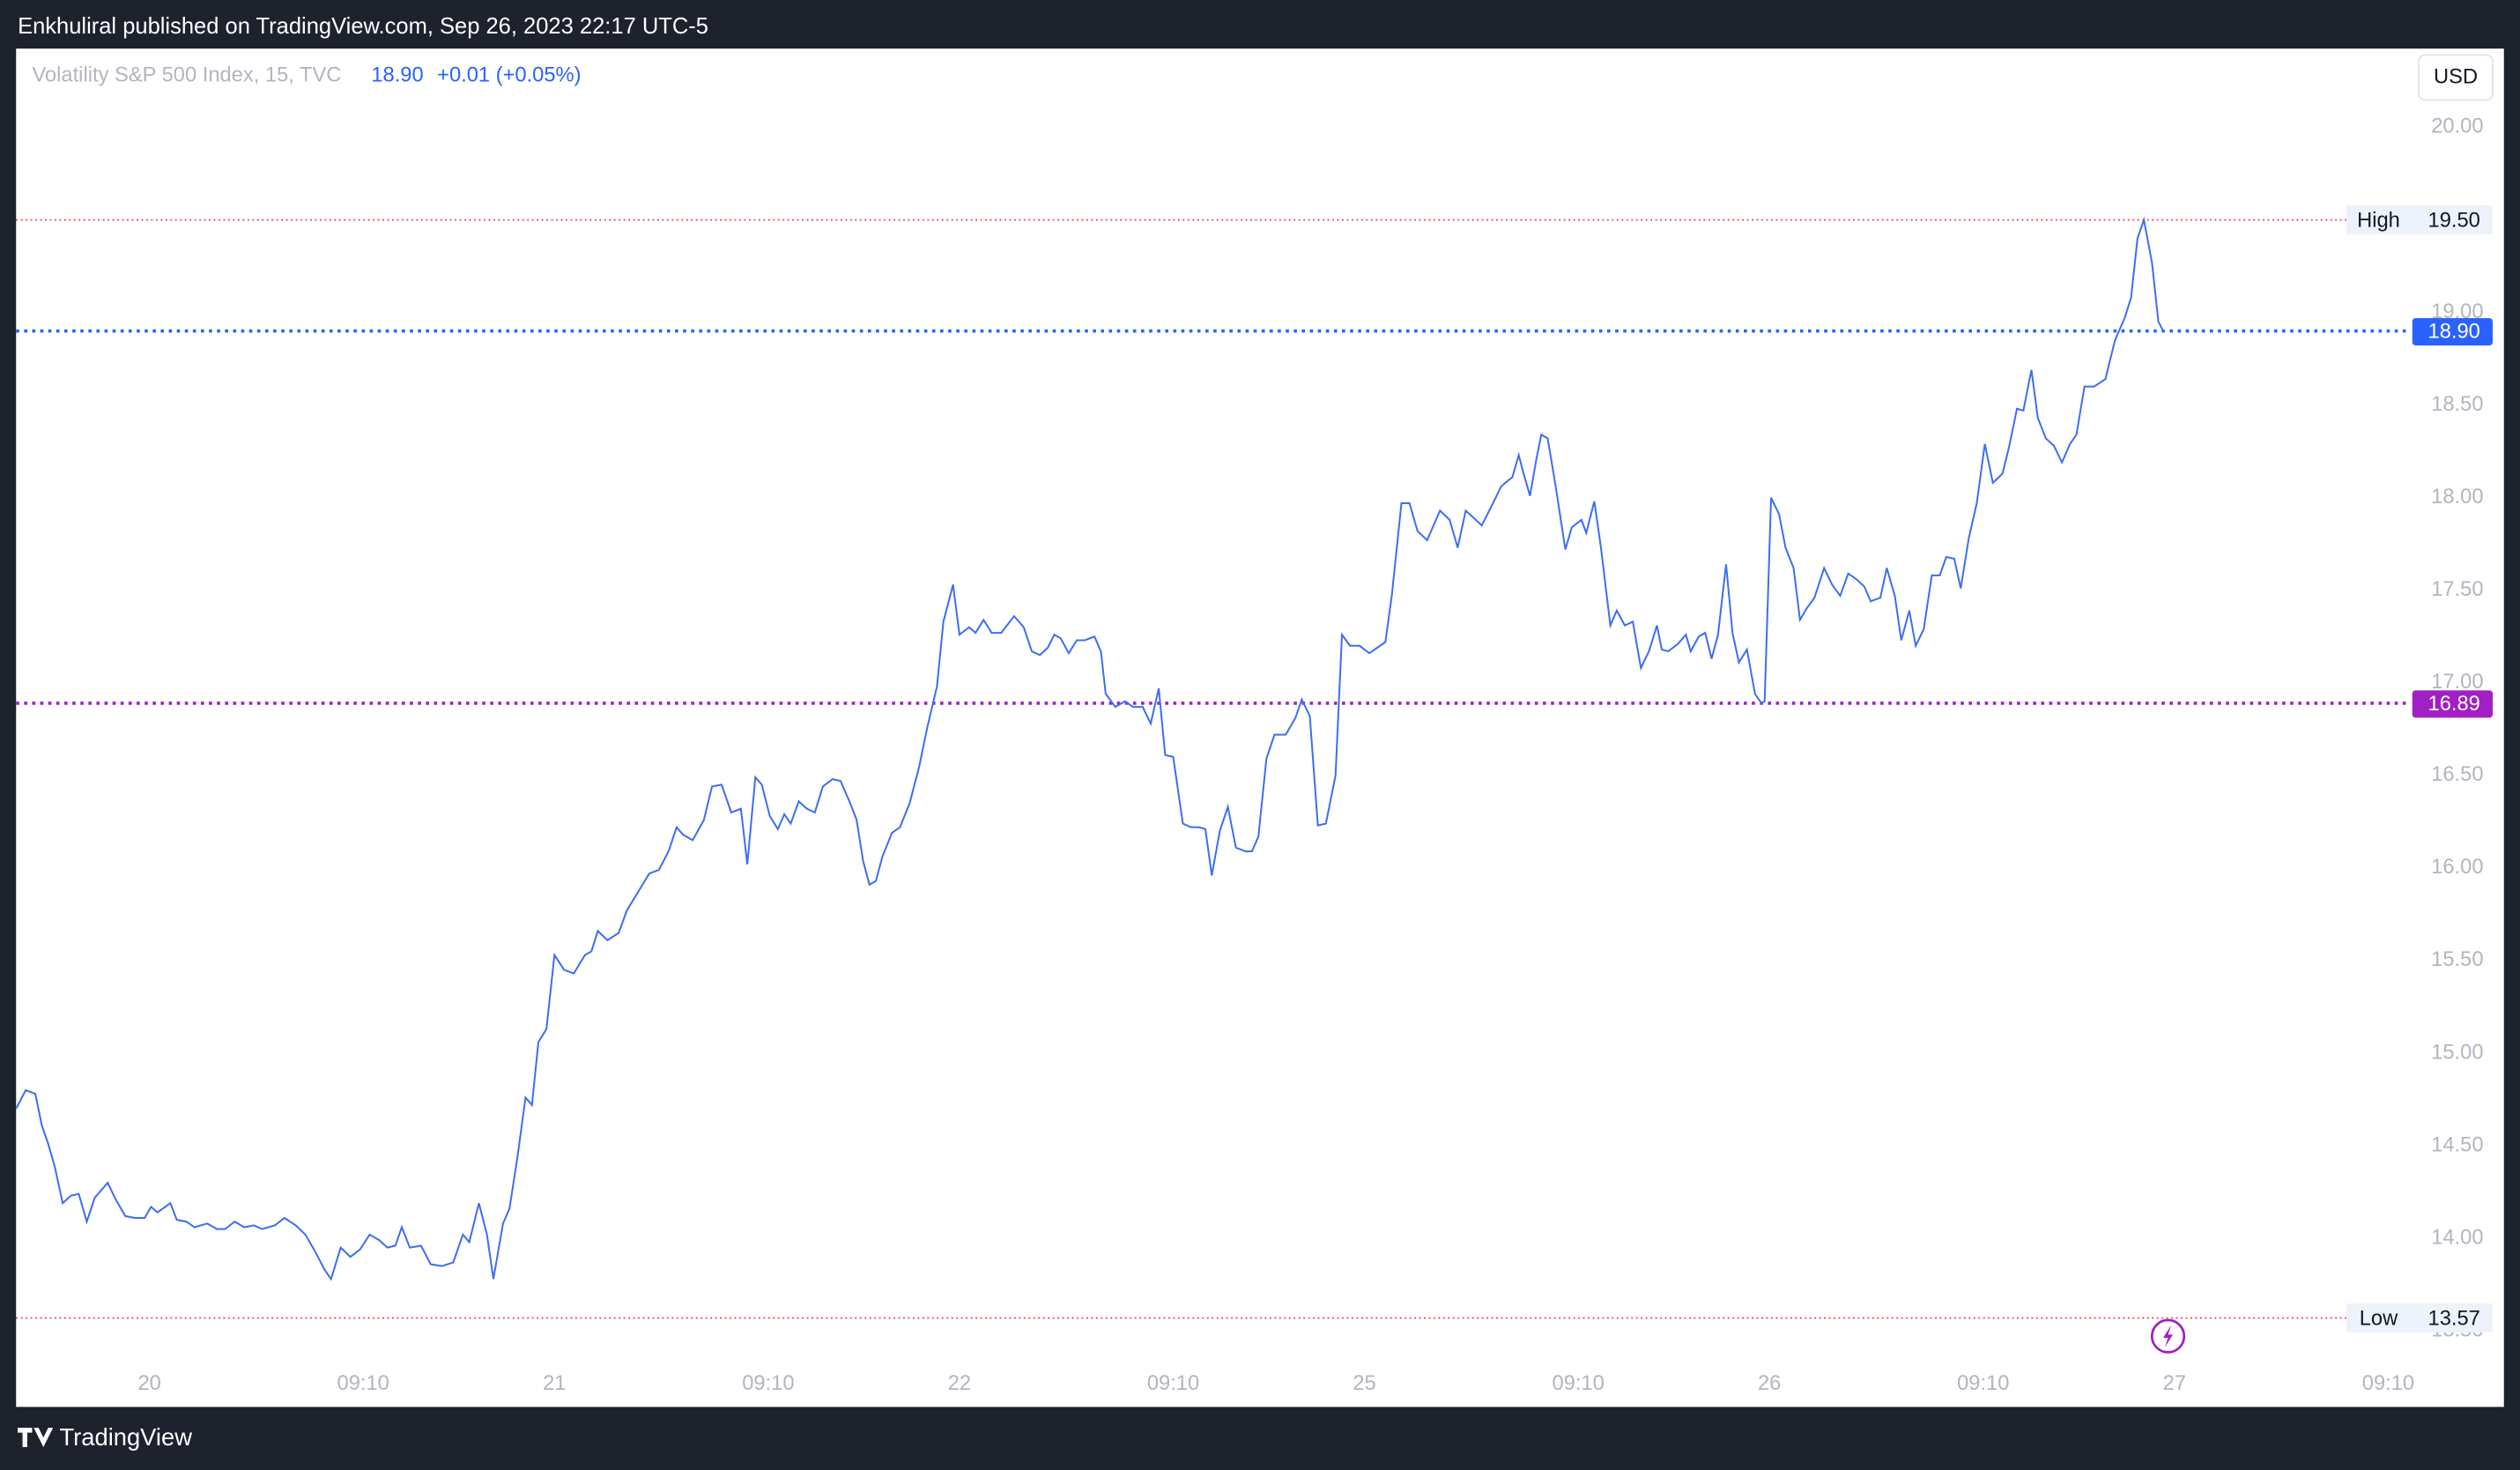 The image size is (2520, 1470). What do you see at coordinates (2457, 867) in the screenshot?
I see `y-tick-label: 16.00` at bounding box center [2457, 867].